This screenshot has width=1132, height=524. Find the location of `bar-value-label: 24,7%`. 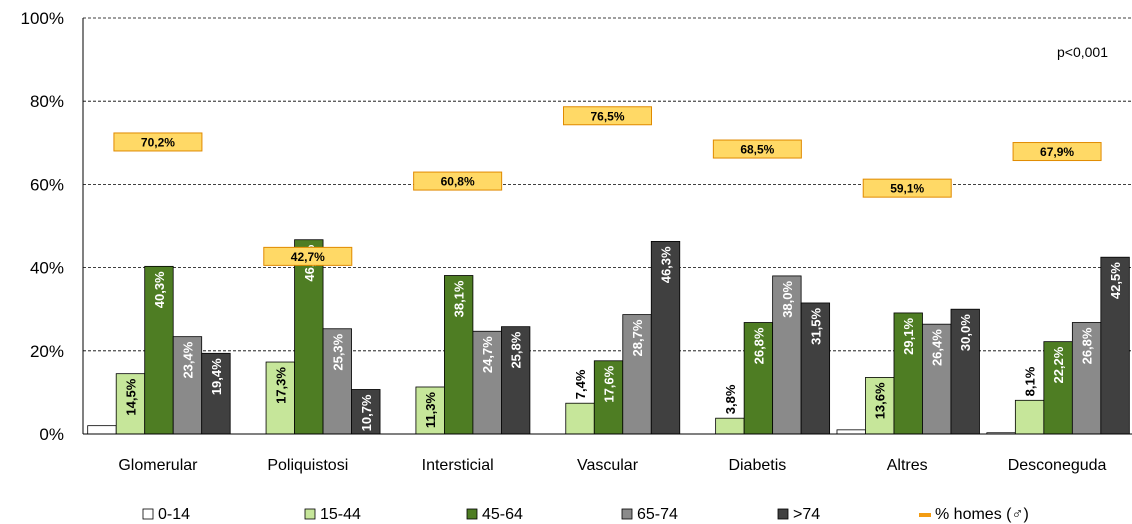

bar-value-label: 24,7% is located at coordinates (487, 354).